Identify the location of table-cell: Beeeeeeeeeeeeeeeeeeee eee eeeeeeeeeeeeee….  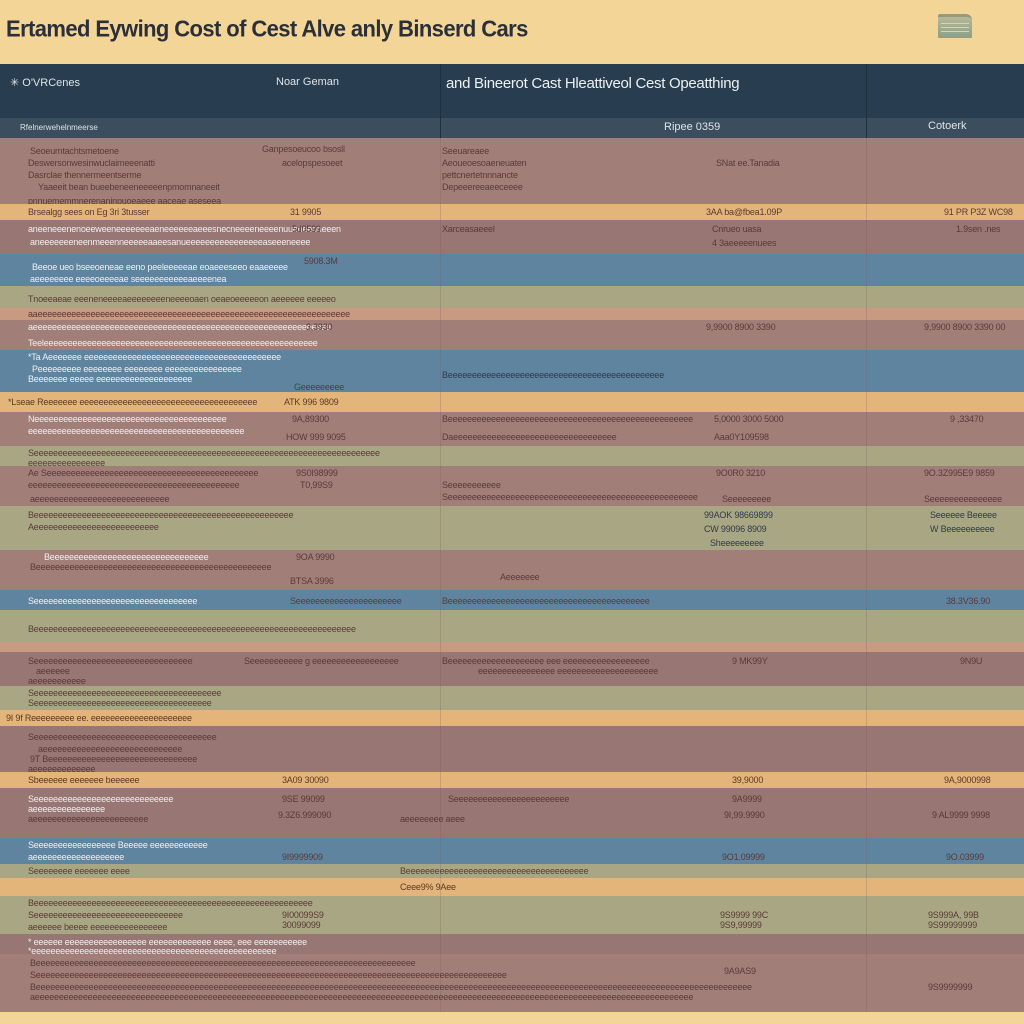
(546, 661).